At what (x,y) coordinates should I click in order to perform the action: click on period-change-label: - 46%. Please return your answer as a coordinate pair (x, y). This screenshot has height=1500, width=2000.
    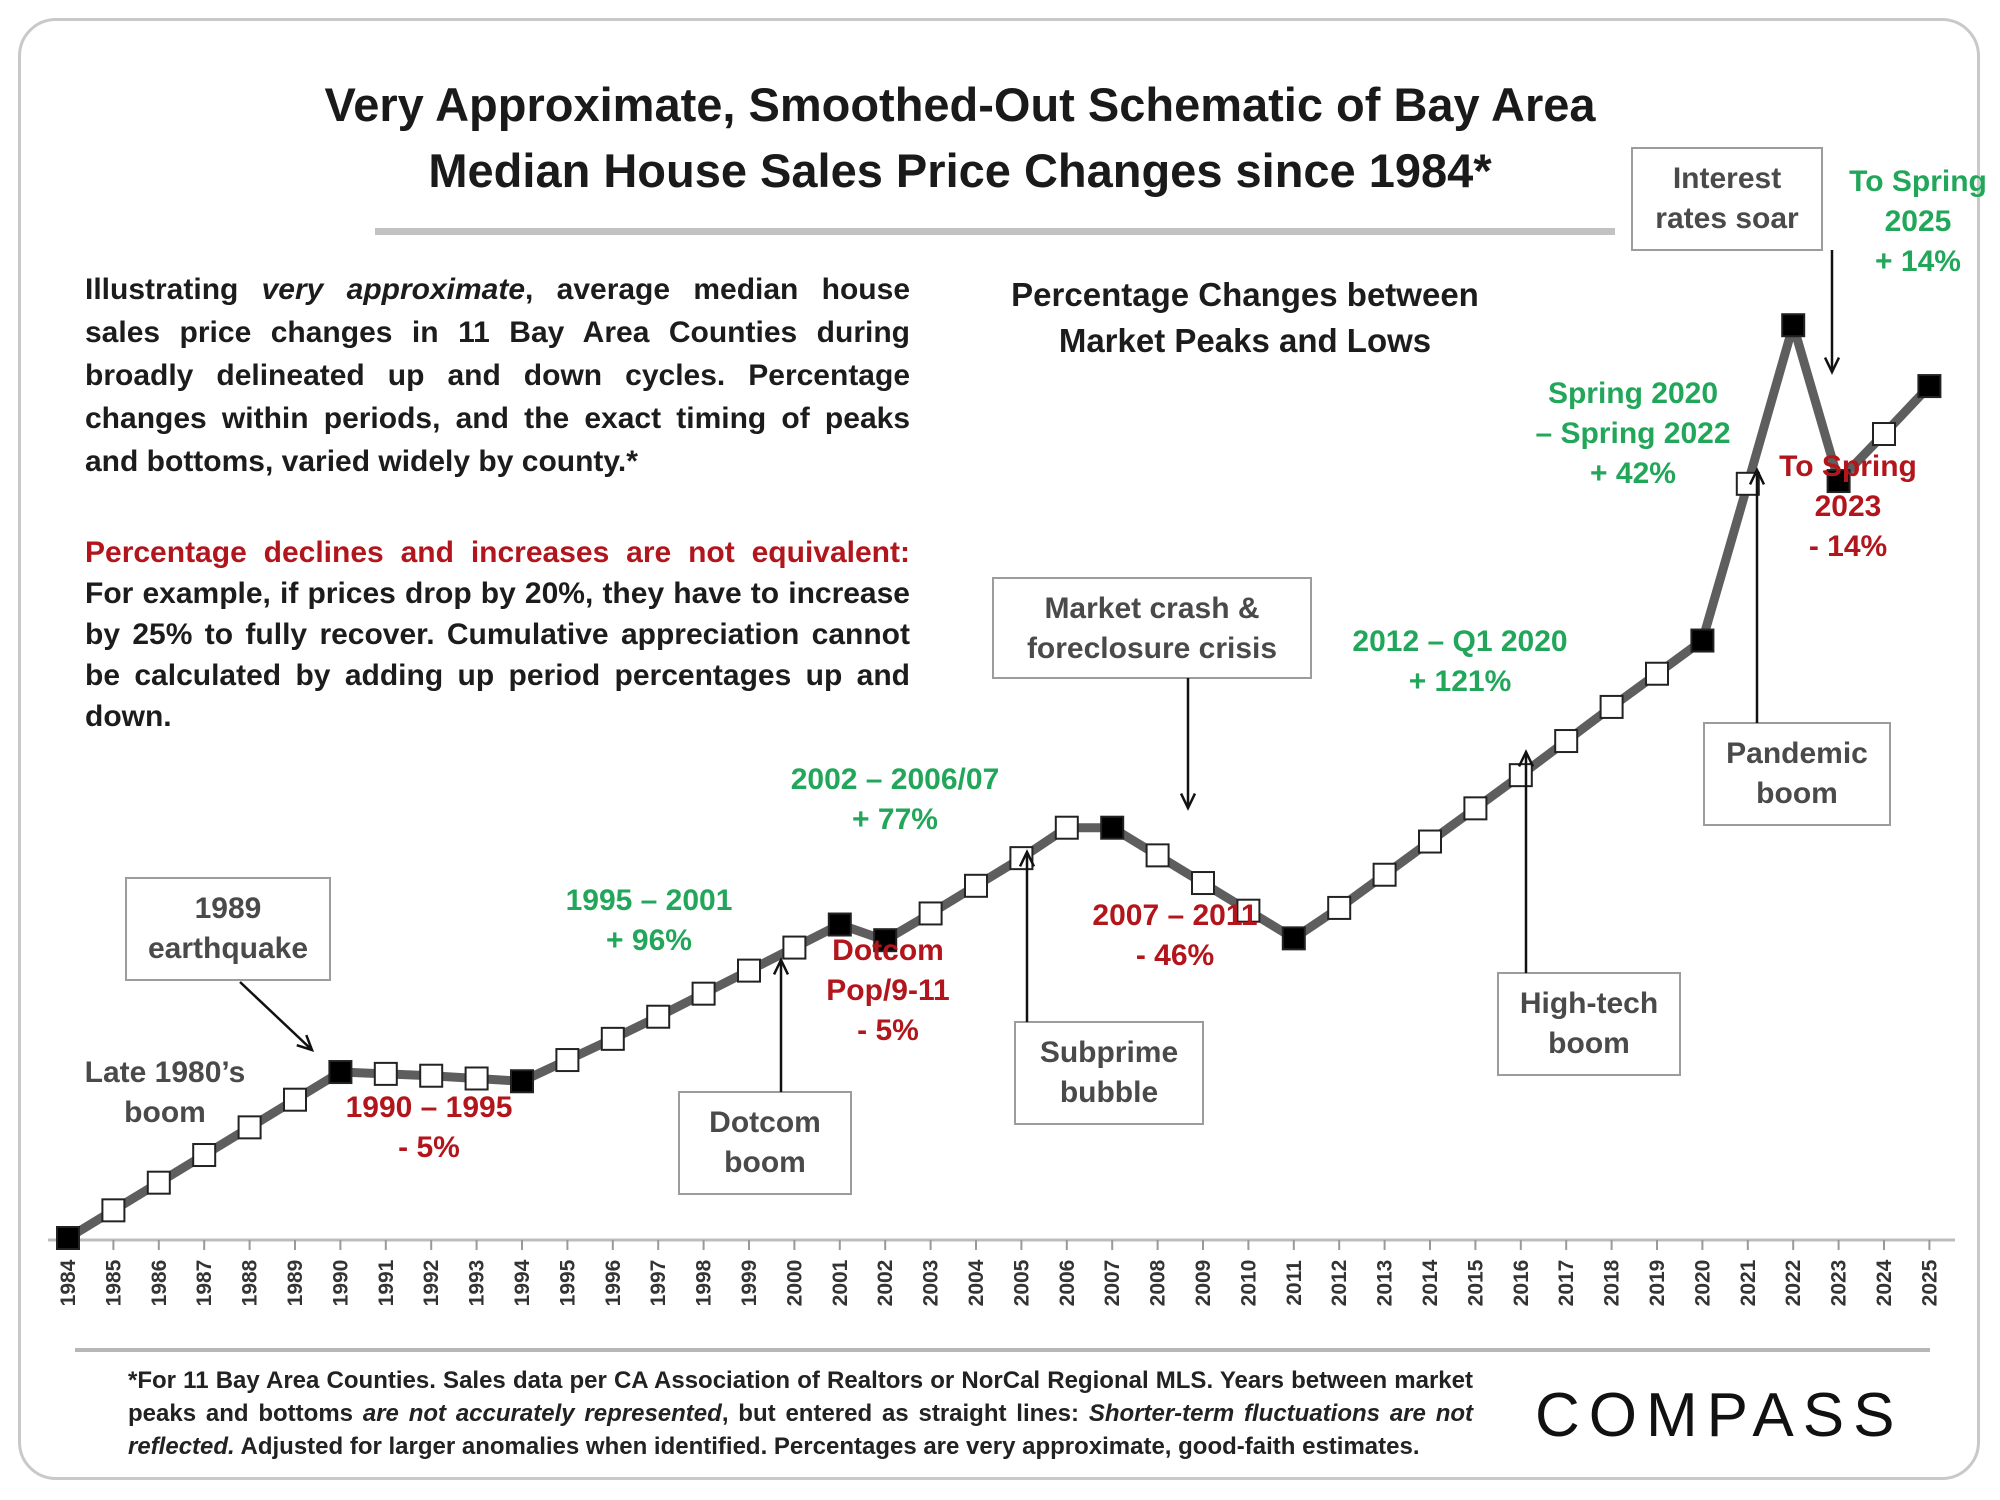
    Looking at the image, I should click on (1175, 955).